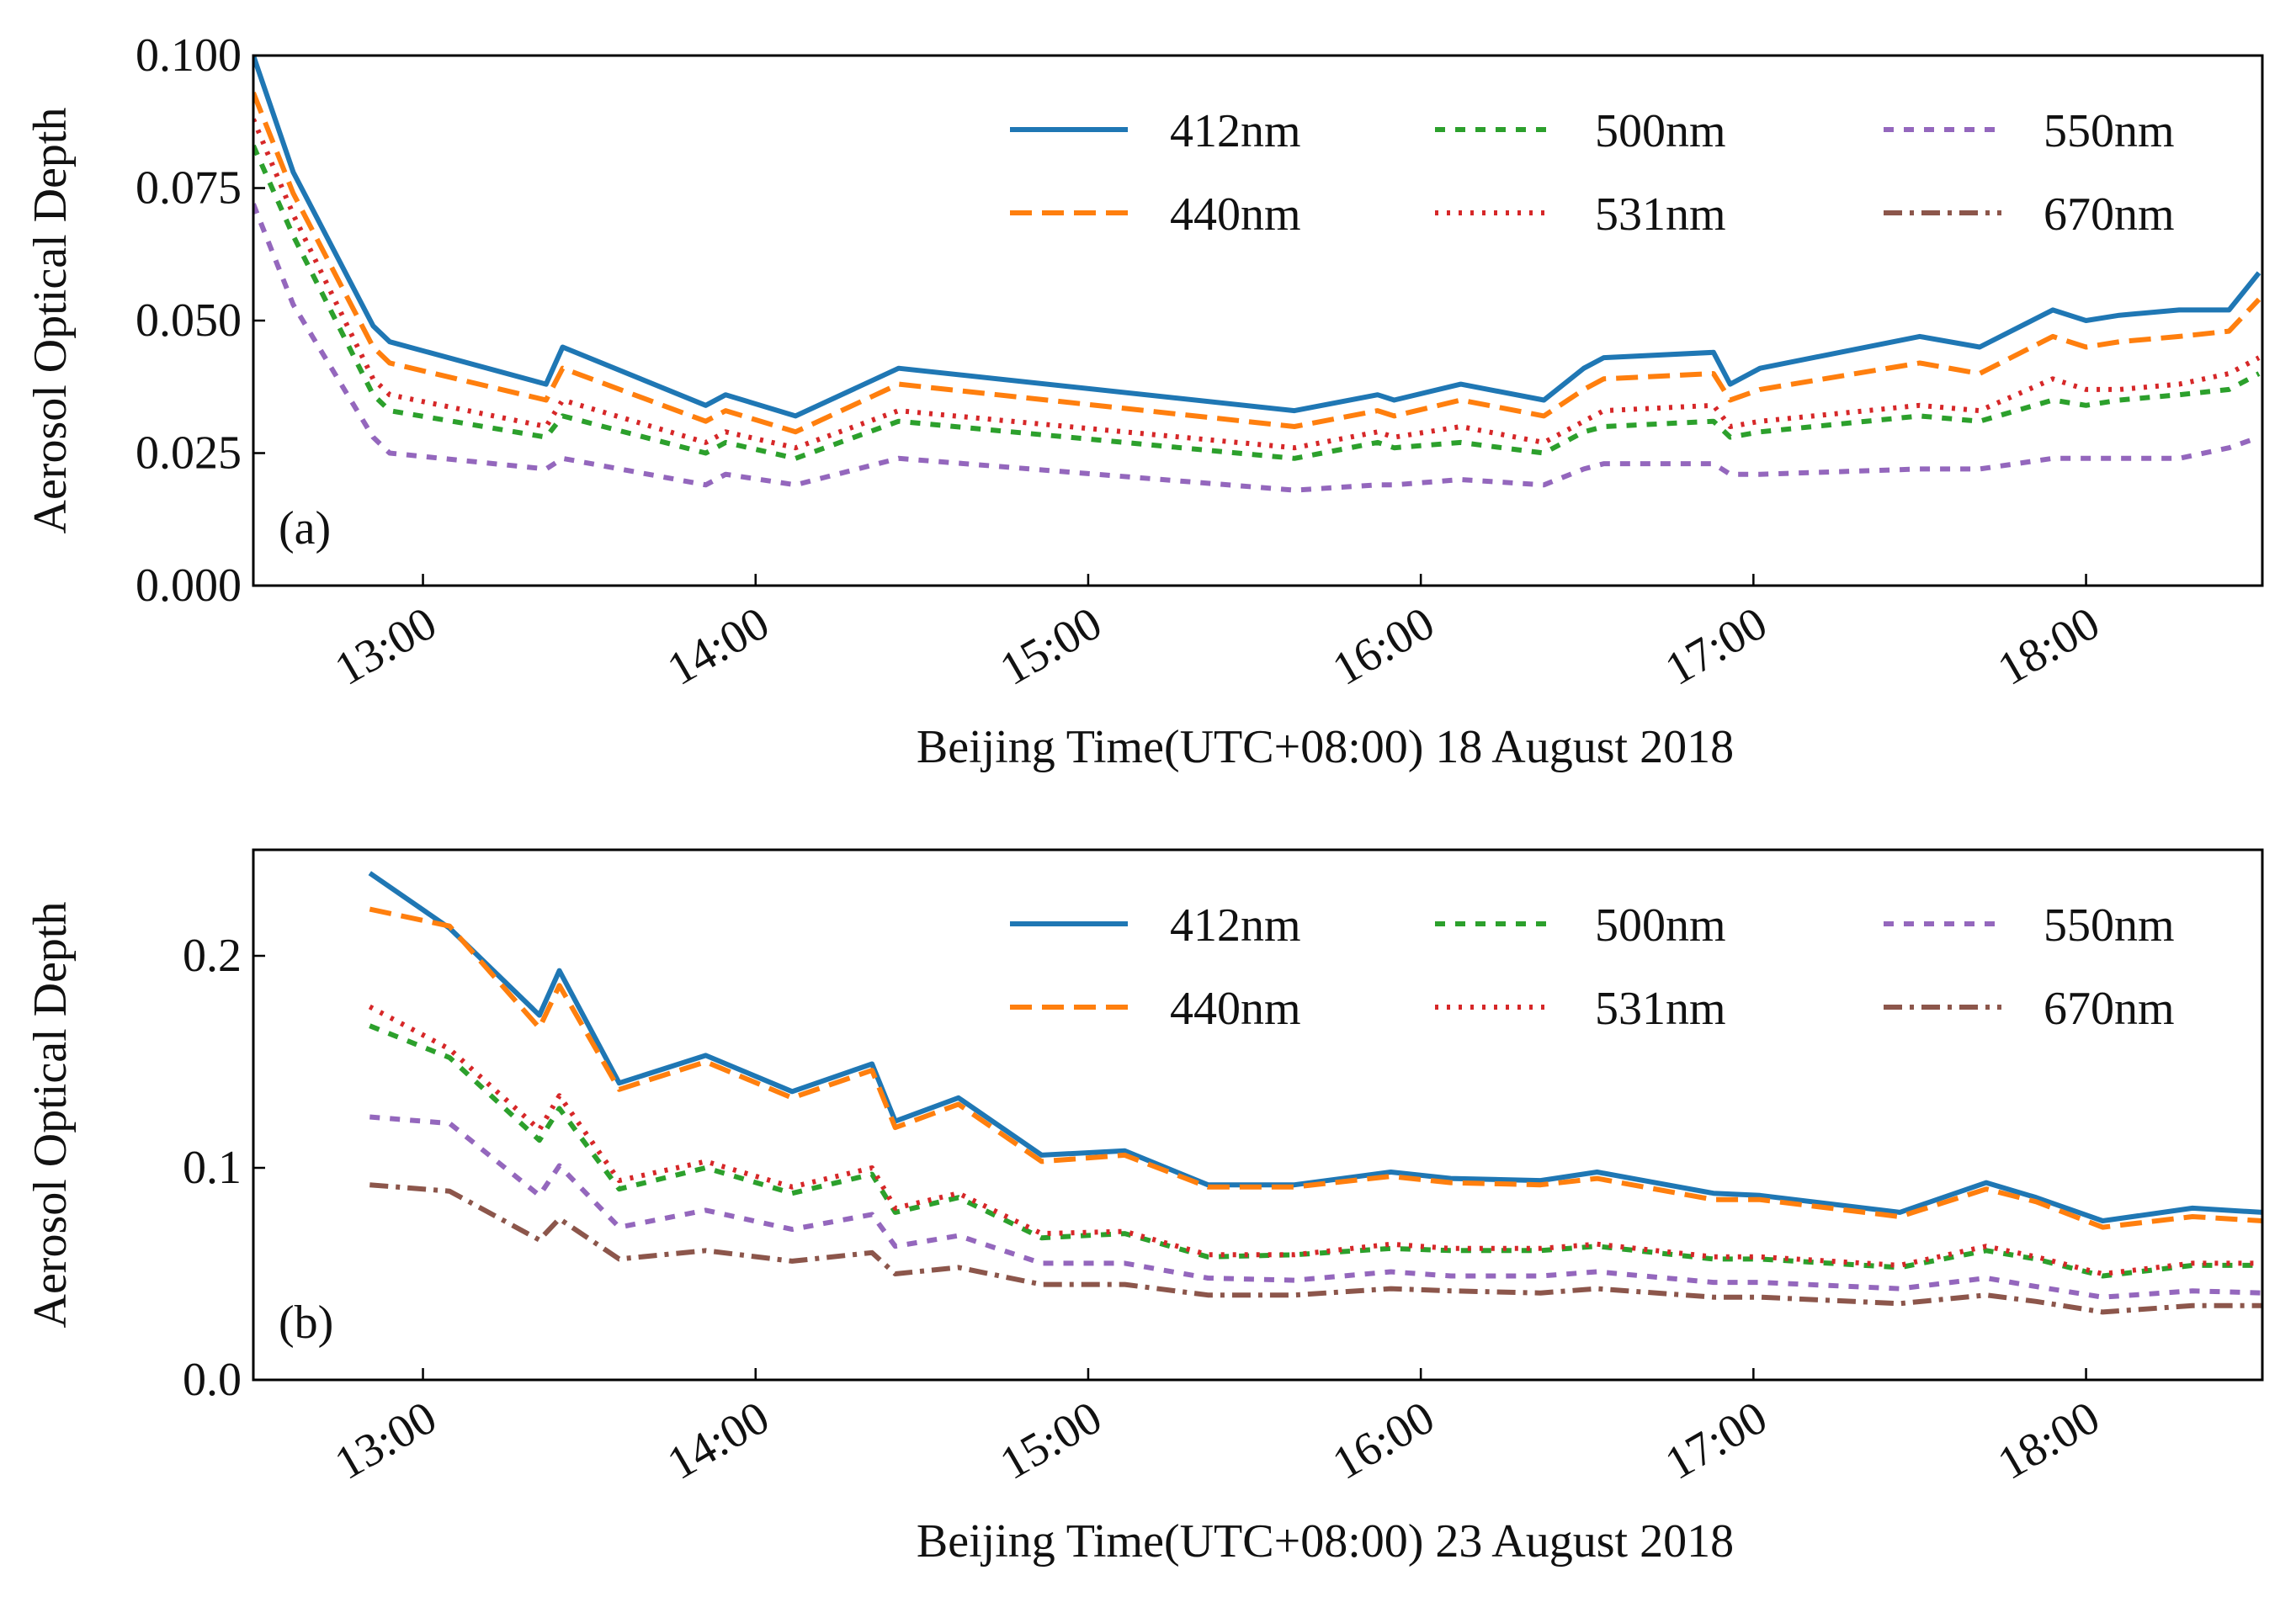  What do you see at coordinates (189, 453) in the screenshot?
I see `y-tick-label: 0.025` at bounding box center [189, 453].